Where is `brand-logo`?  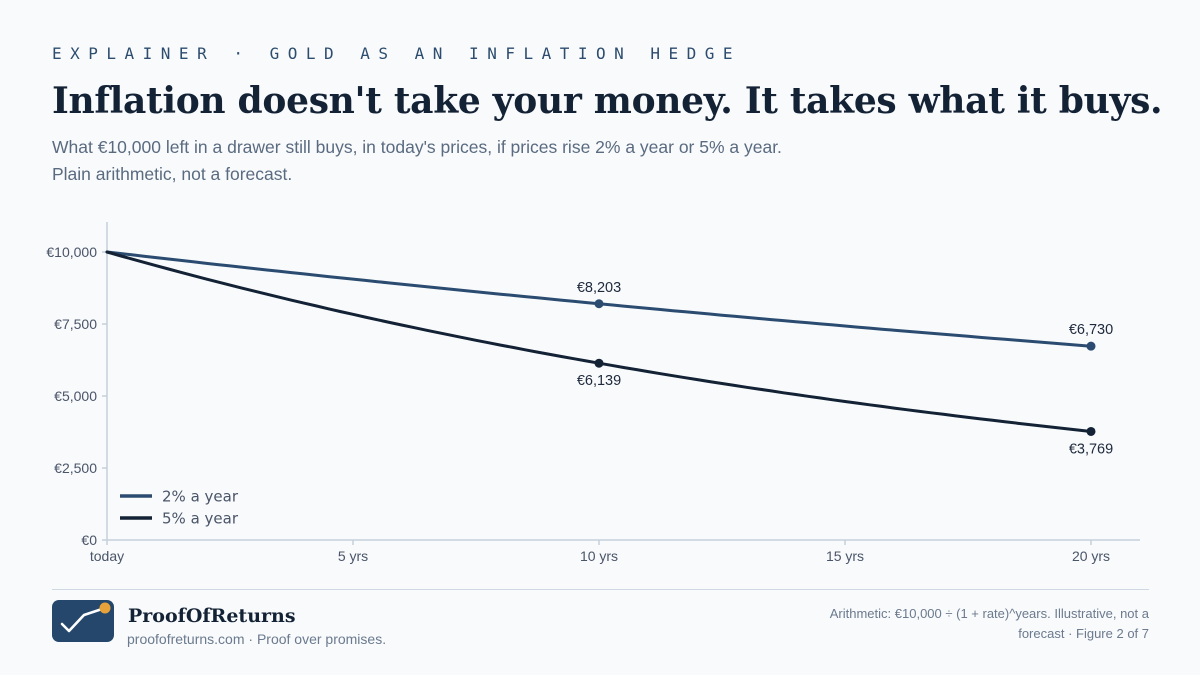
brand-logo is located at coordinates (83, 621).